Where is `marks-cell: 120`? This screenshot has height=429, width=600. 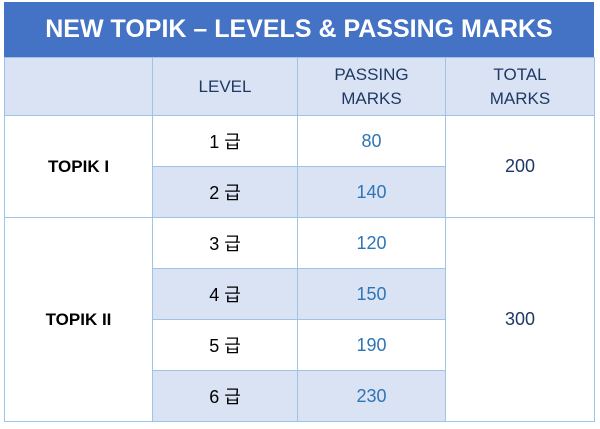 marks-cell: 120 is located at coordinates (371, 243).